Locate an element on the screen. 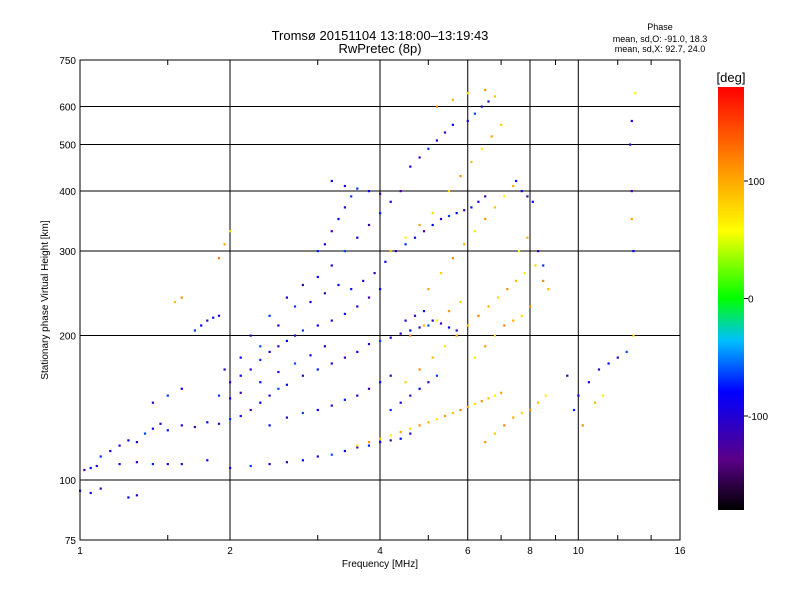  colorbar-ticks: 100 0 -100 is located at coordinates (756, 300).